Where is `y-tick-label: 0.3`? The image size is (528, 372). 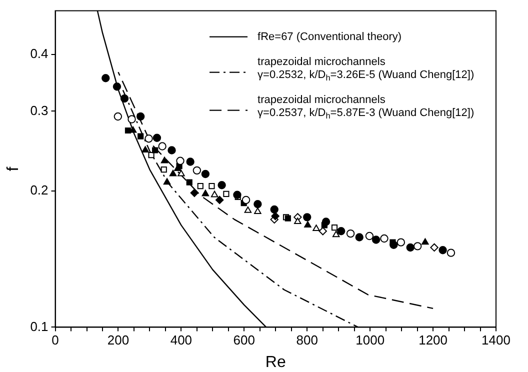 y-tick-label: 0.3 is located at coordinates (39, 110).